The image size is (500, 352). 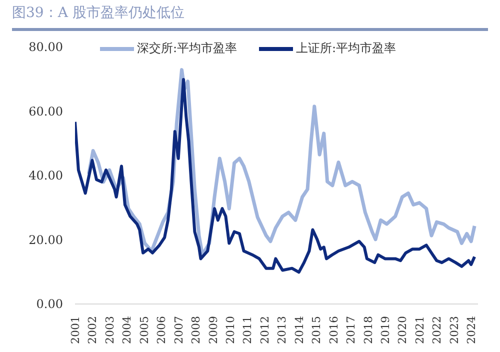 What do you see at coordinates (282, 330) in the screenshot?
I see `x-tick-label: 2013` at bounding box center [282, 330].